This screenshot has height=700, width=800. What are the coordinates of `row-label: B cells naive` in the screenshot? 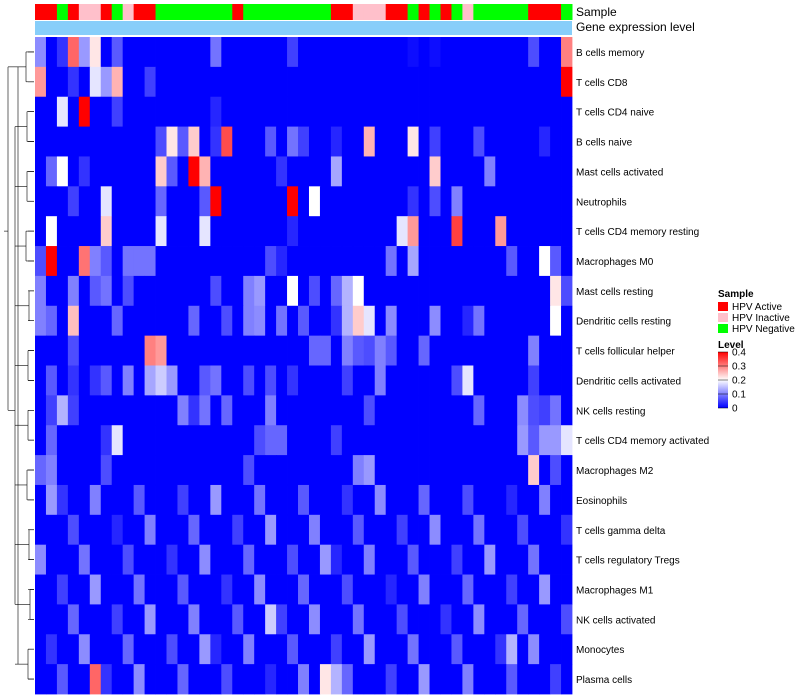 It's located at (604, 143).